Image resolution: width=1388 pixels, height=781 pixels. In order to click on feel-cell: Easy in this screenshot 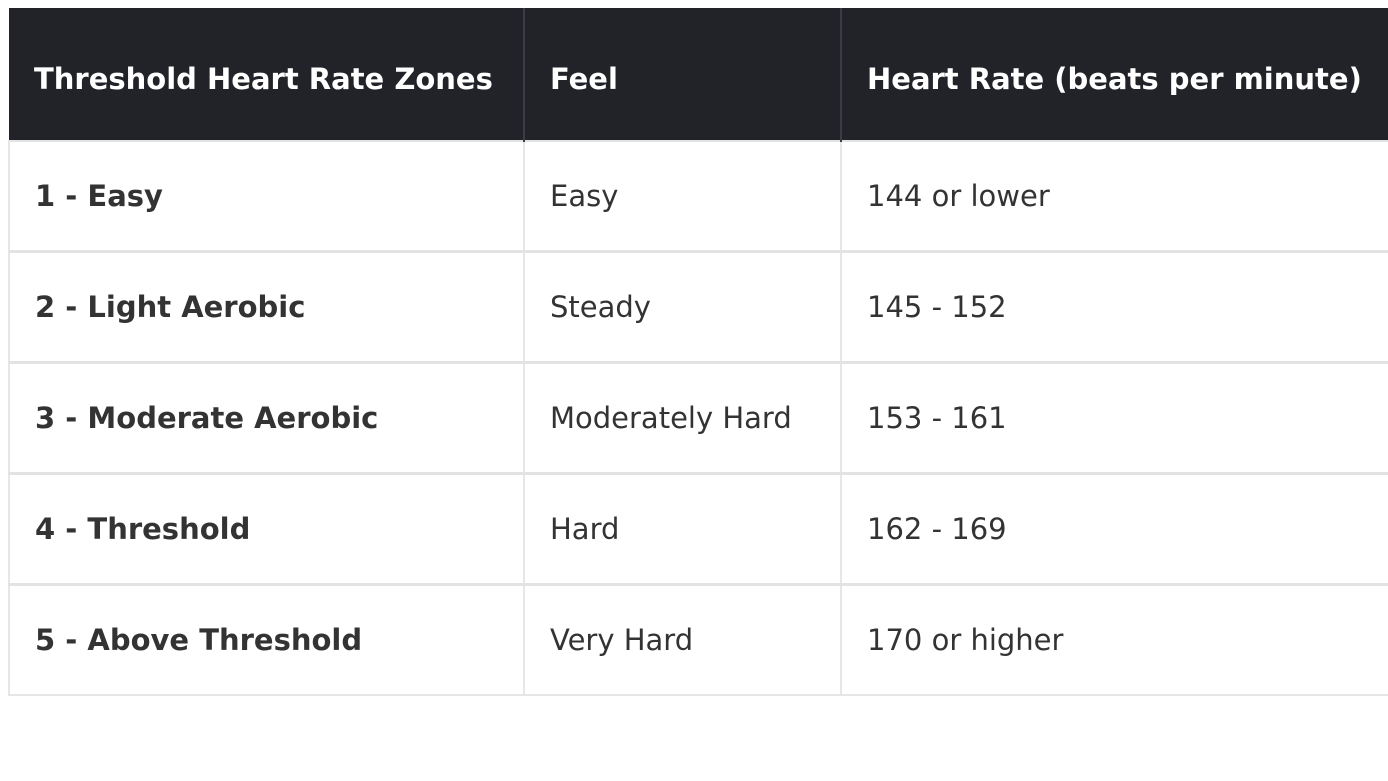, I will do `click(682, 196)`.